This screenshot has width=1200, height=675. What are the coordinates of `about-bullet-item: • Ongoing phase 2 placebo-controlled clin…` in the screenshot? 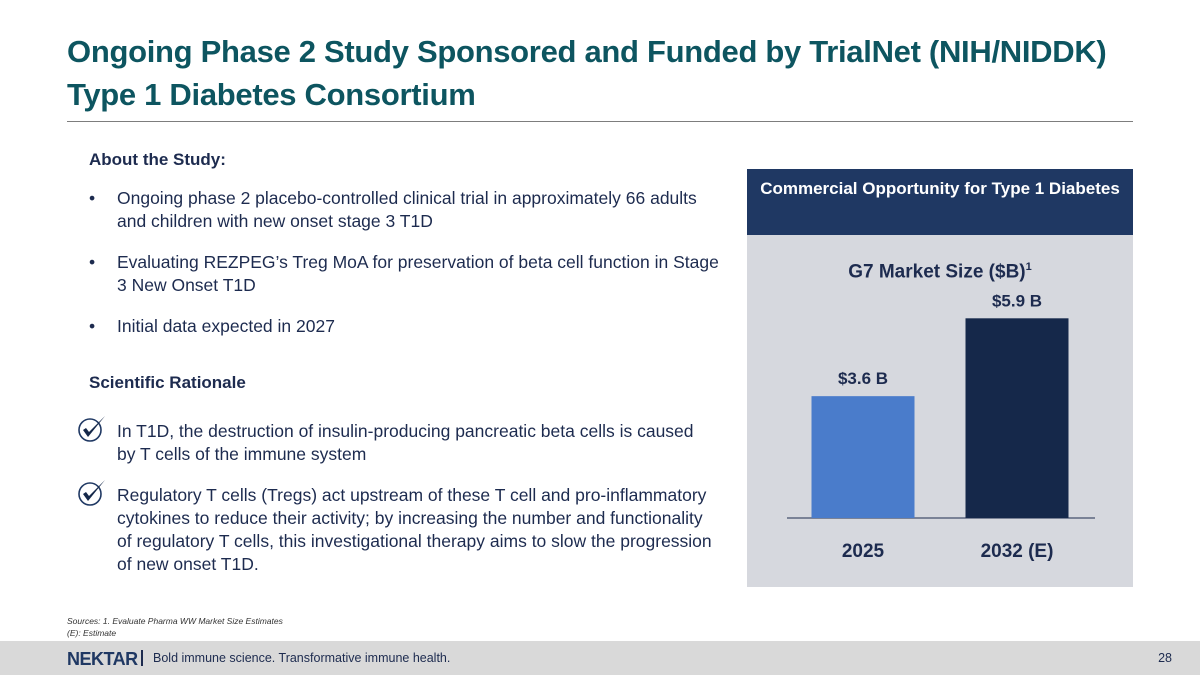 It's located at (409, 210).